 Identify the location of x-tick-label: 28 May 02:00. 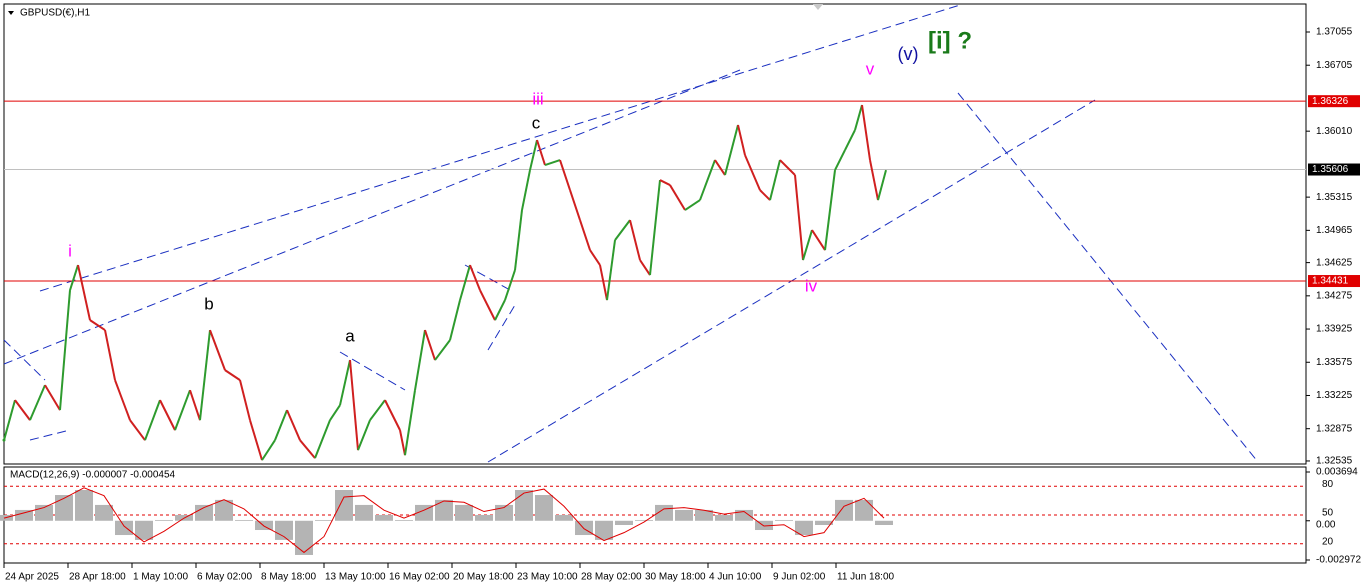
(611, 577).